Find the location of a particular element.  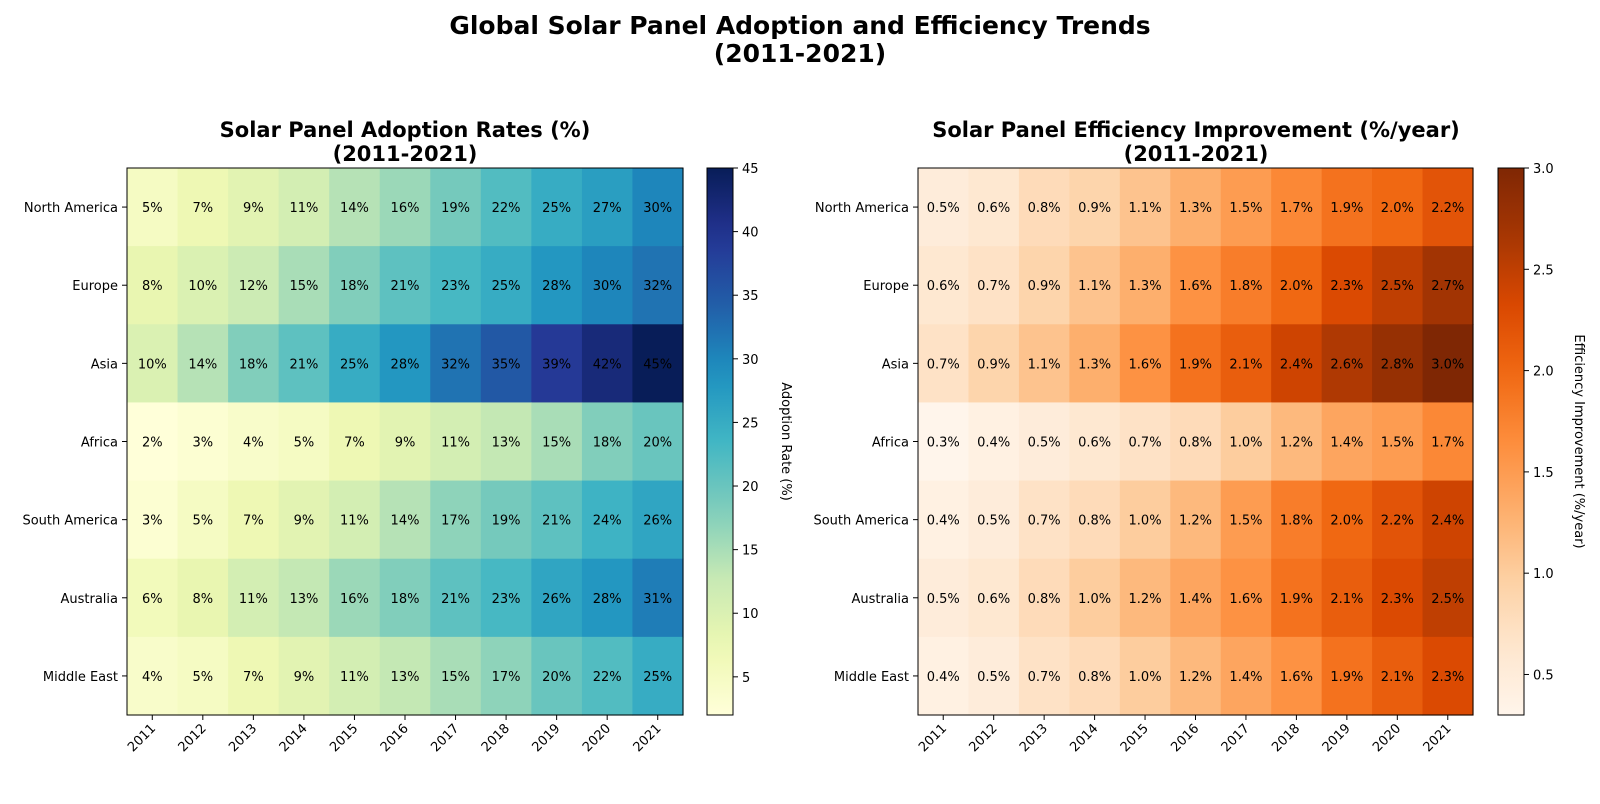

cell-value-label: 1.1% is located at coordinates (1044, 364).